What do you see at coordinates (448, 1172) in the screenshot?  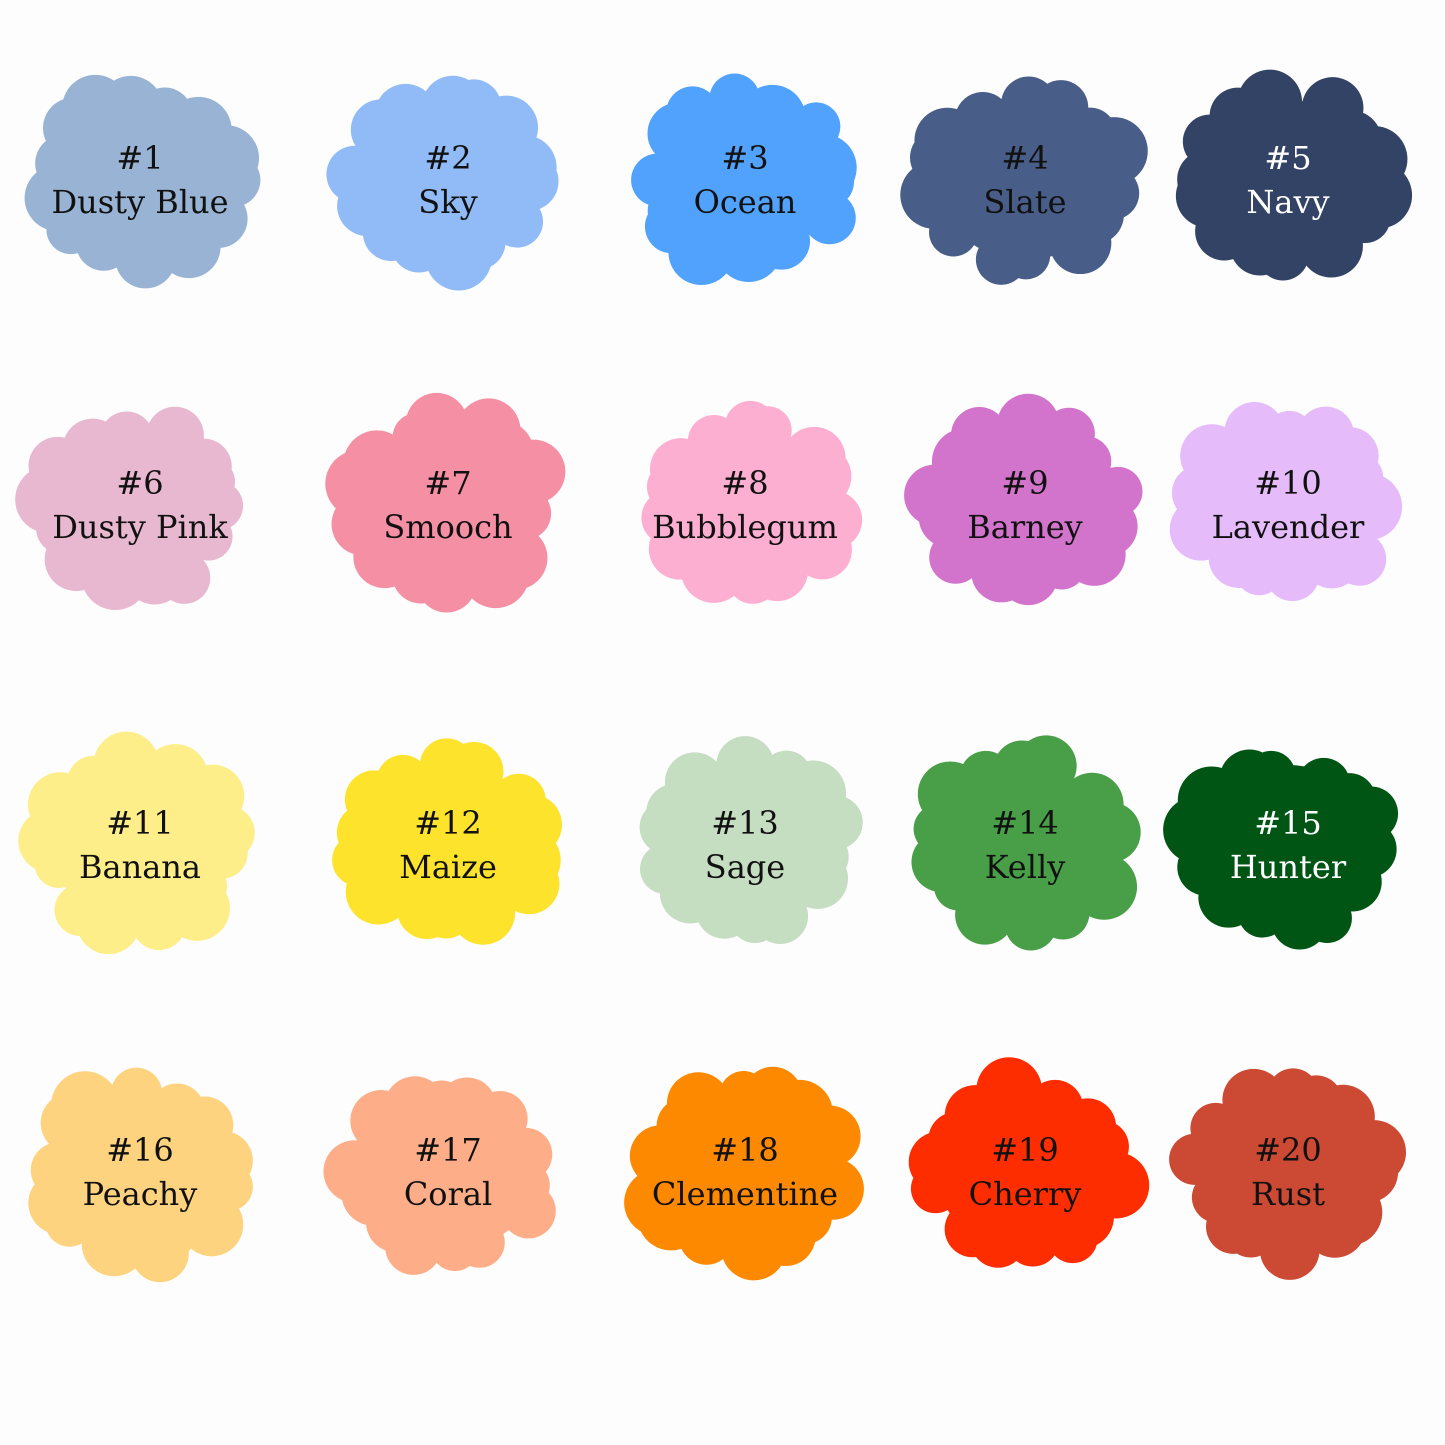 I see `swatch-label: #17 Coral` at bounding box center [448, 1172].